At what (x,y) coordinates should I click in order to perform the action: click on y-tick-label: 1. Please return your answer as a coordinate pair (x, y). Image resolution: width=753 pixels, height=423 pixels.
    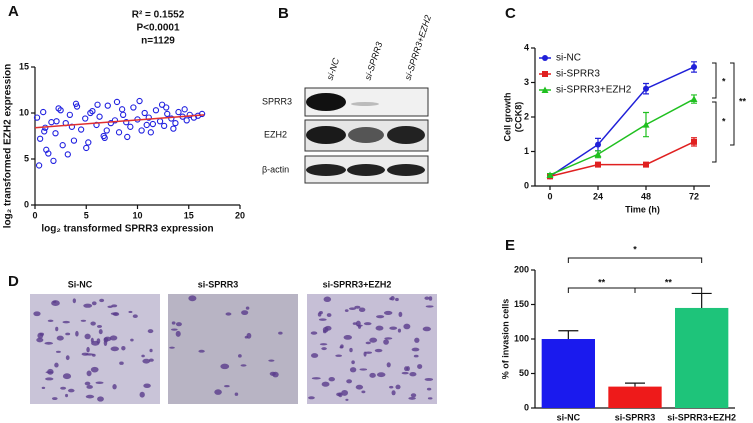
    Looking at the image, I should click on (526, 151).